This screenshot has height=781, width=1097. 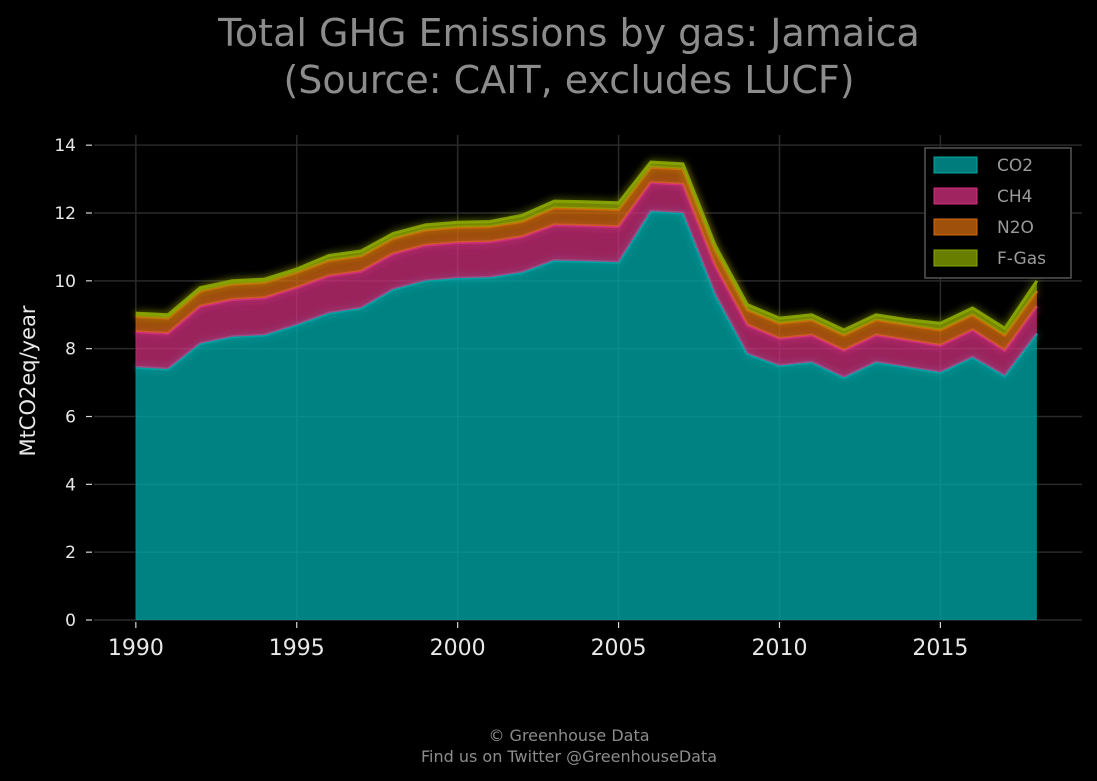 I want to click on chart-title: Total GHG Emissions by gas: Jamaica, so click(x=568, y=33).